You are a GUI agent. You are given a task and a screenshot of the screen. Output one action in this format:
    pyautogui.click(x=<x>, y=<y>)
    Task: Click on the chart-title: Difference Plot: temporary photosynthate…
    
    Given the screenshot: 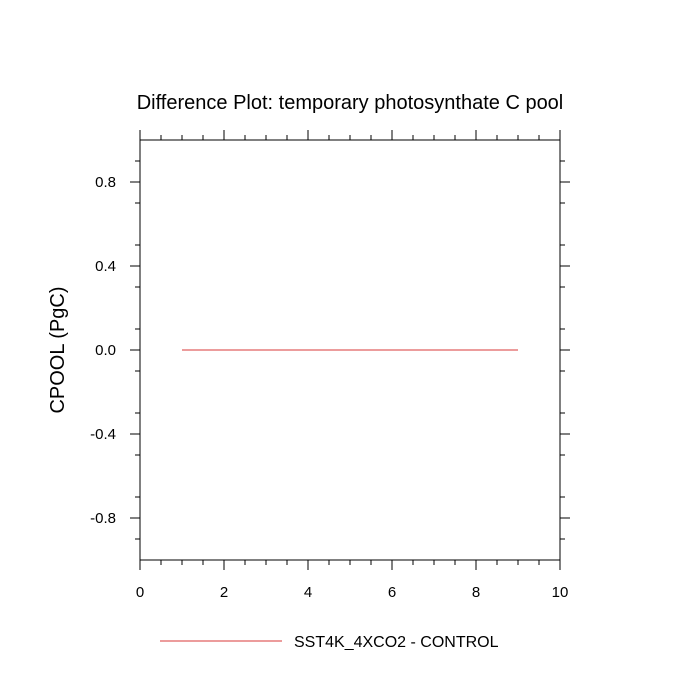 What is the action you would take?
    pyautogui.click(x=350, y=103)
    